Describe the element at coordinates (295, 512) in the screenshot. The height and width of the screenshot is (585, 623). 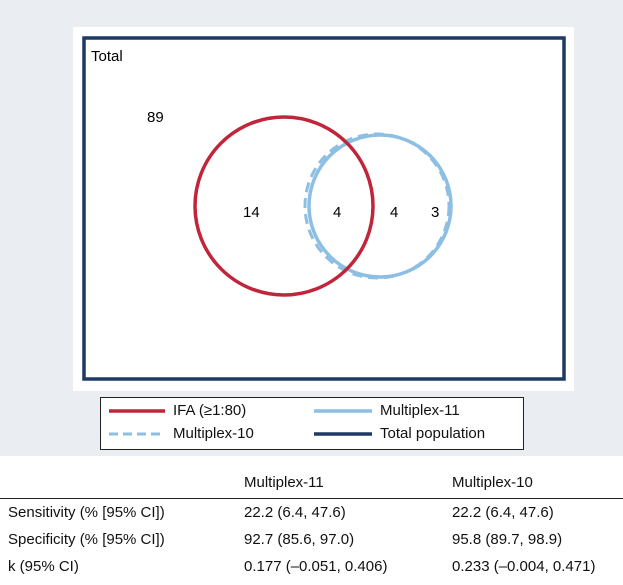
I see `sensitivity-multiplex11: 22.2 (6.4, 47.6)` at that location.